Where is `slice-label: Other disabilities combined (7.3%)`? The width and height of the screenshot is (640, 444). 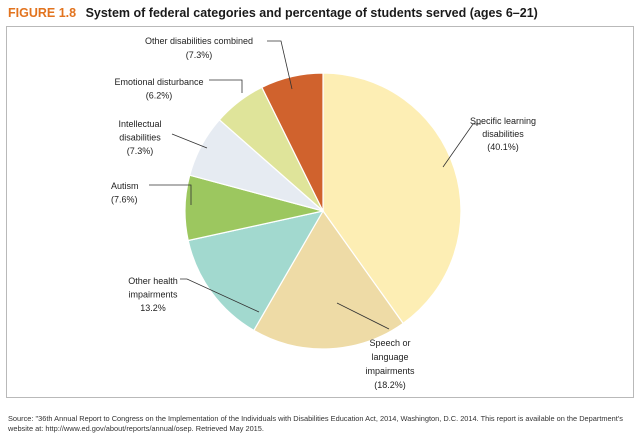
slice-label: Other disabilities combined (7.3%) is located at coordinates (199, 48).